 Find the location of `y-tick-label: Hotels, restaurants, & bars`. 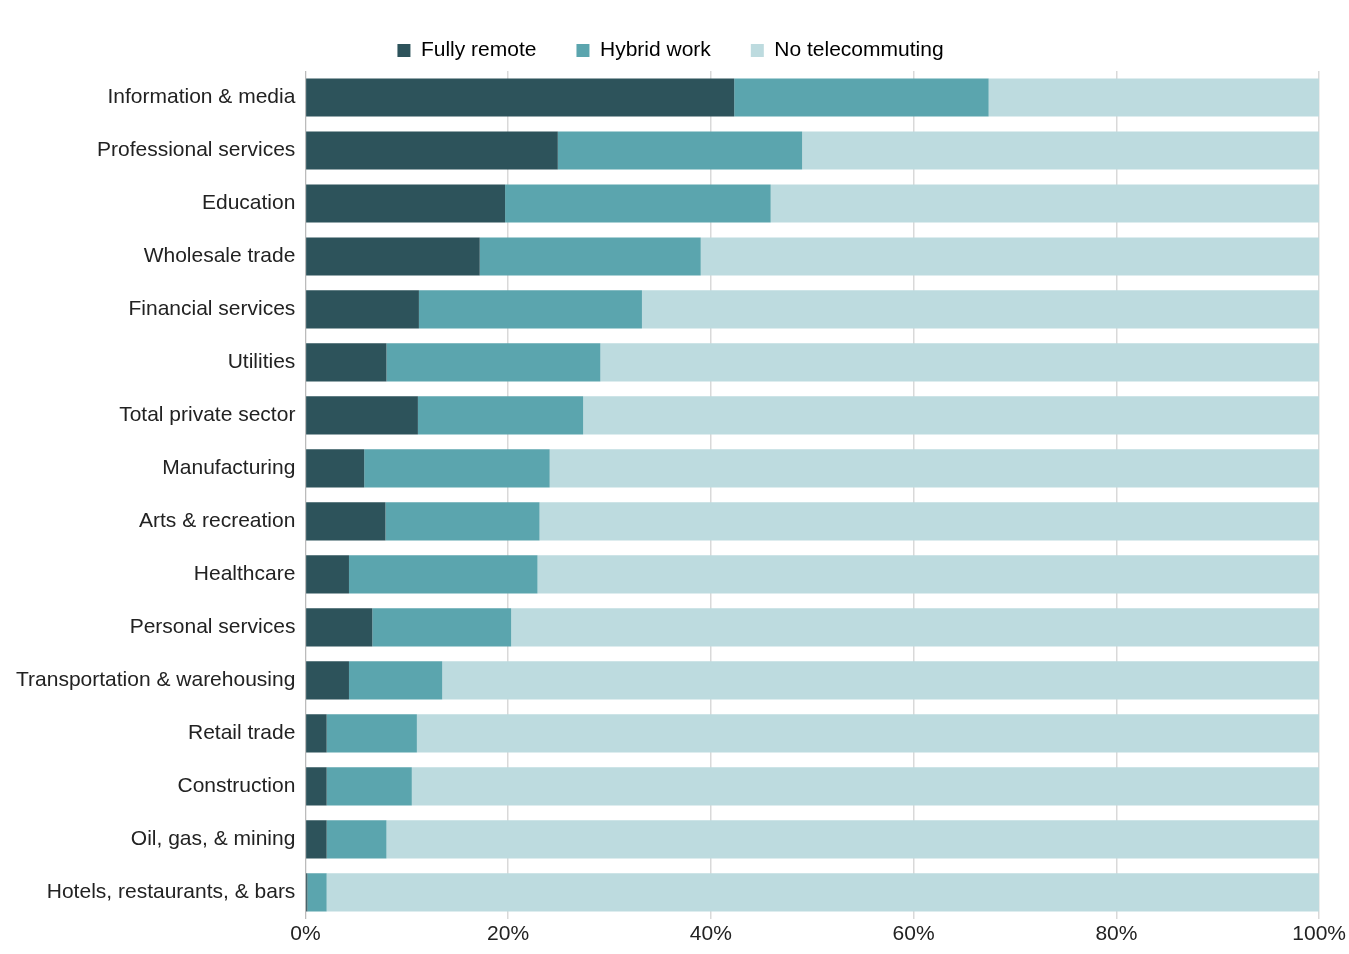

y-tick-label: Hotels, restaurants, & bars is located at coordinates (171, 891).